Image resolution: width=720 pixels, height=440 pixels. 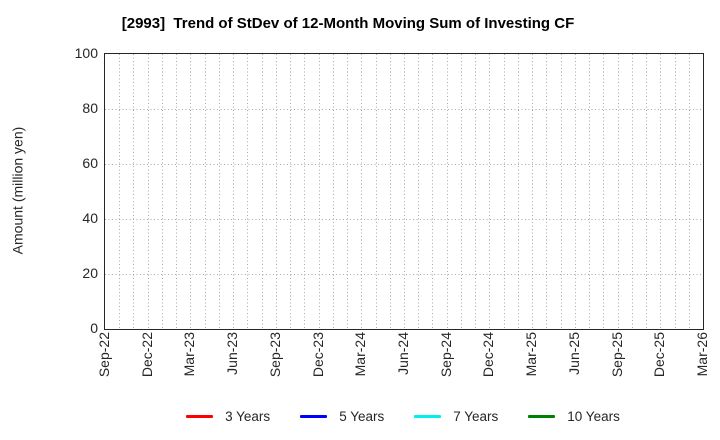 What do you see at coordinates (86, 53) in the screenshot?
I see `y-tick-label: 100` at bounding box center [86, 53].